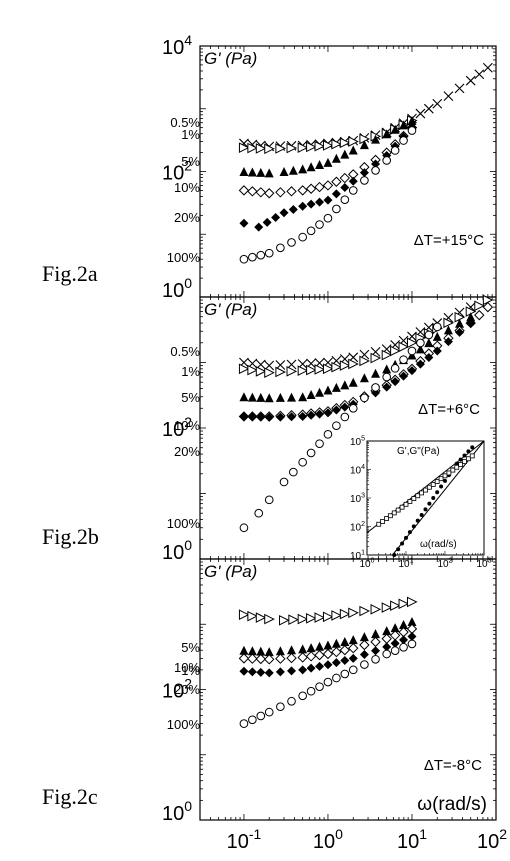 This screenshot has width=510, height=861. What do you see at coordinates (492, 839) in the screenshot?
I see `x-tick-label: 10²` at bounding box center [492, 839].